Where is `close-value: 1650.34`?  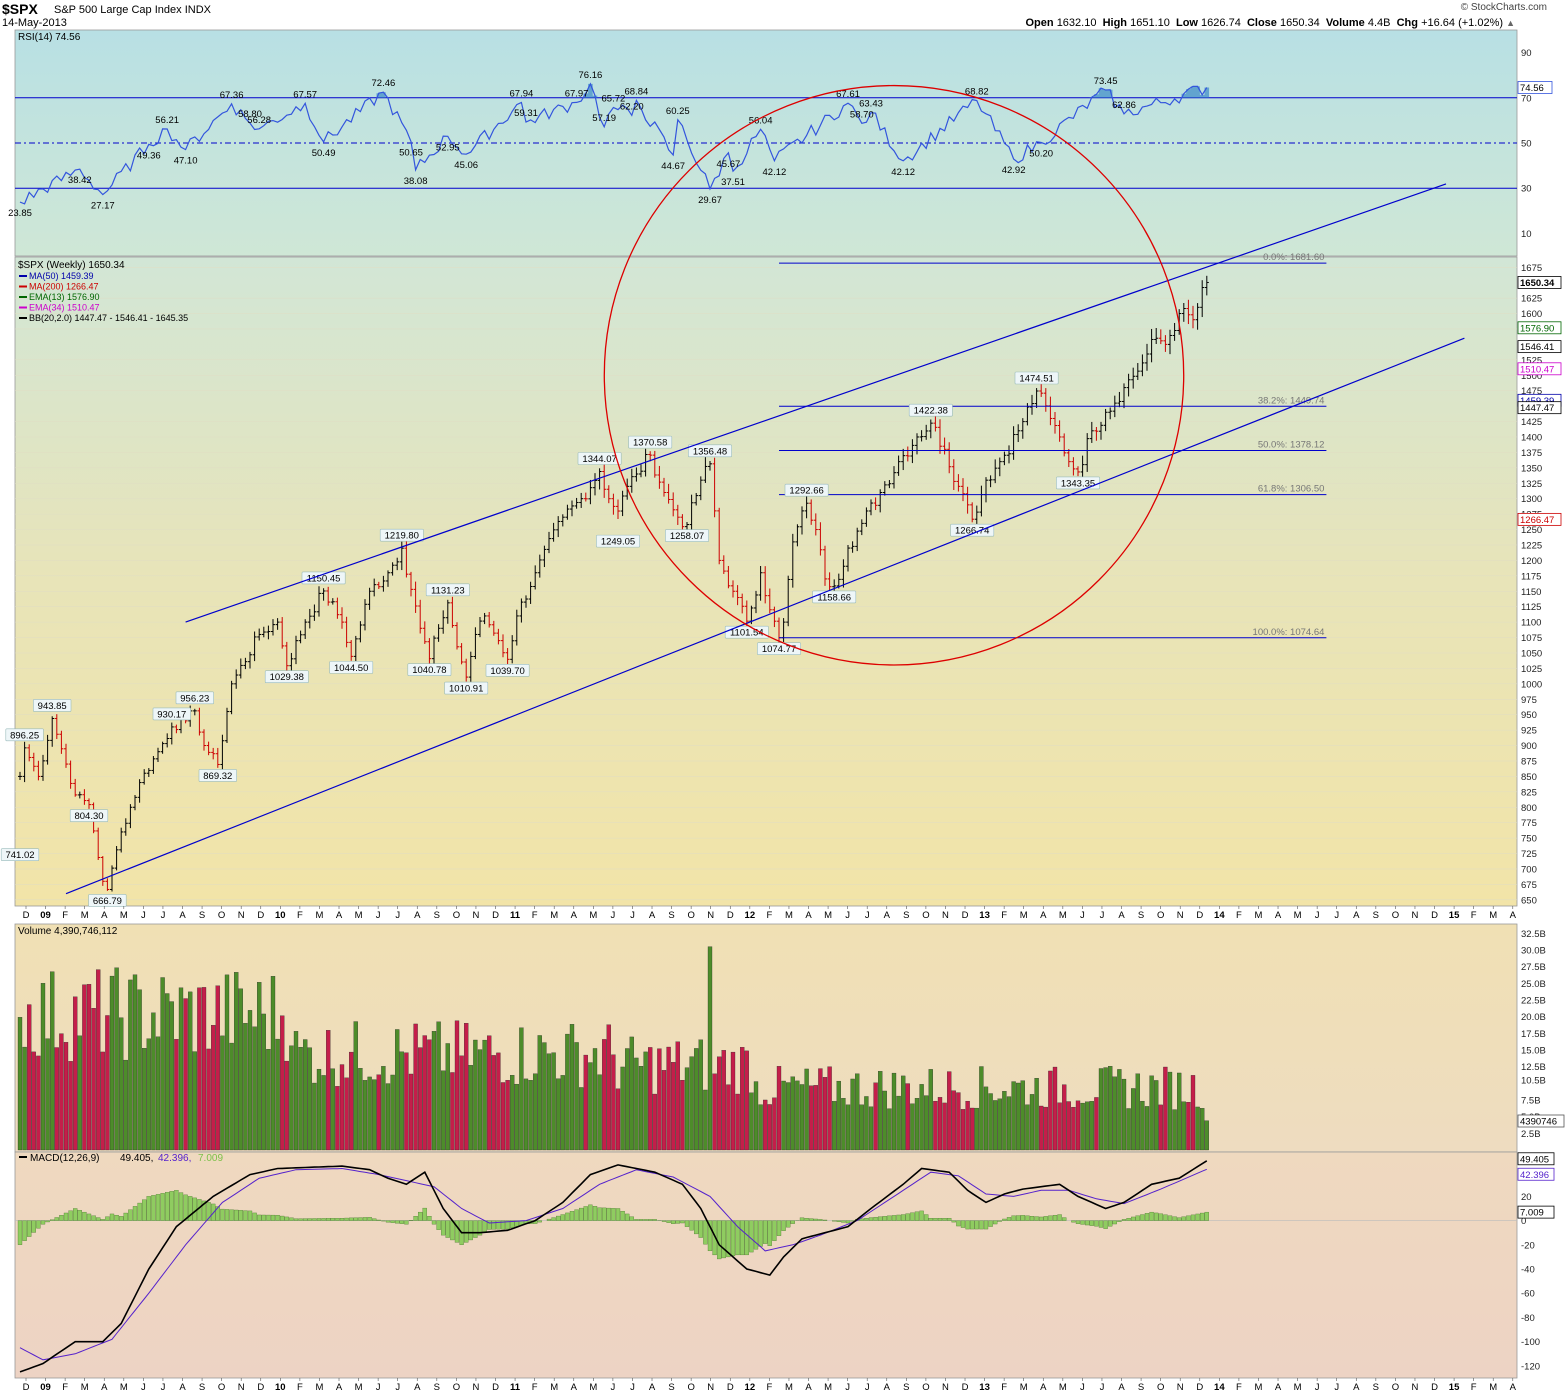 close-value: 1650.34 is located at coordinates (1299, 23).